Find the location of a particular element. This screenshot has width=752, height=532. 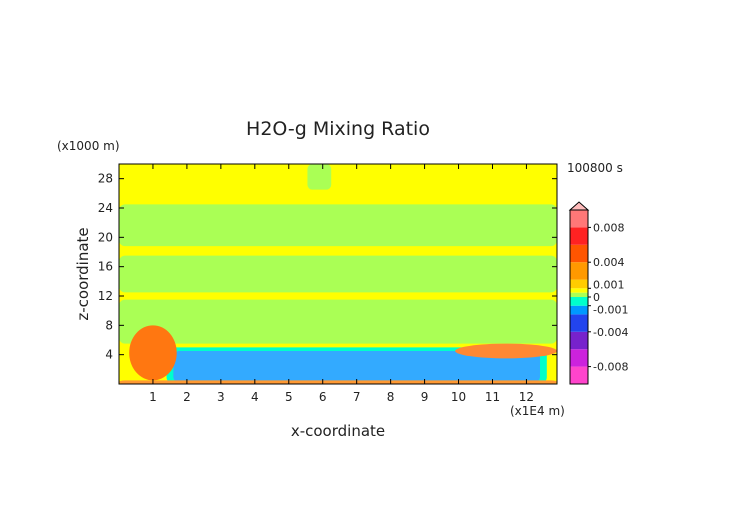

x-tick-label: 9 is located at coordinates (425, 397).